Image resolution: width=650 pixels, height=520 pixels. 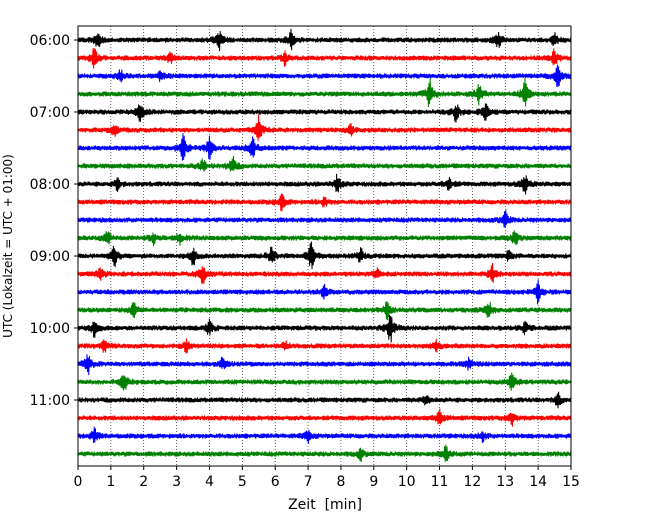 What do you see at coordinates (242, 482) in the screenshot?
I see `x-tick-label-5: 5` at bounding box center [242, 482].